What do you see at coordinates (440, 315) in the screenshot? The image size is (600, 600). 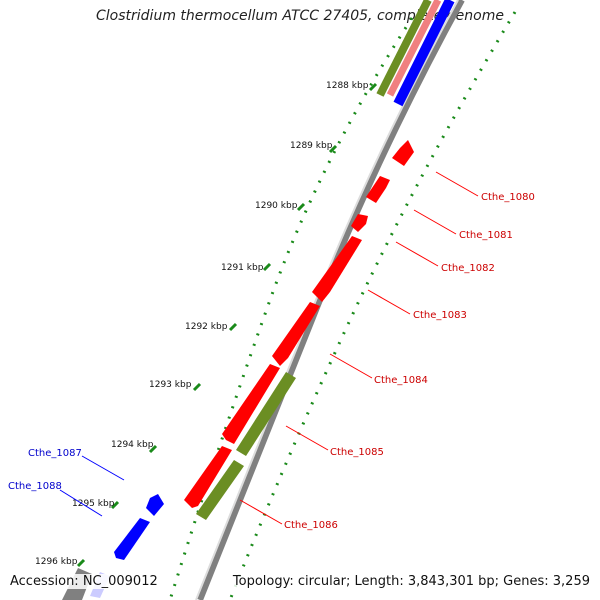 I see `gene-label-1083: Cthe_1083` at bounding box center [440, 315].